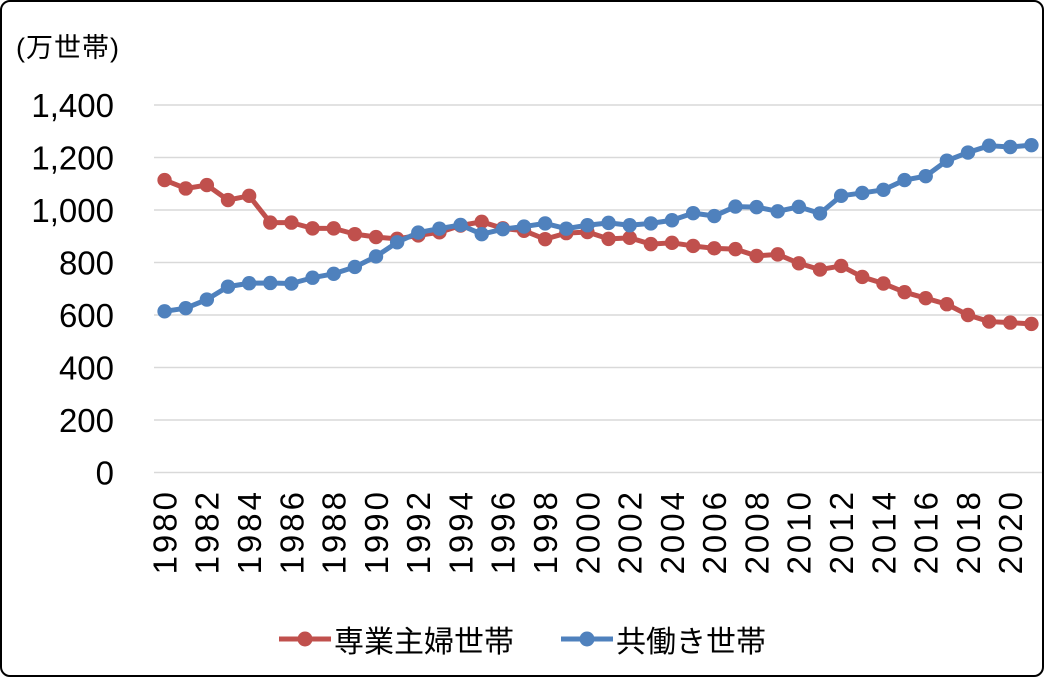 Image resolution: width=1044 pixels, height=677 pixels. Describe the element at coordinates (630, 531) in the screenshot. I see `x-axis-tick-label: 2002` at that location.